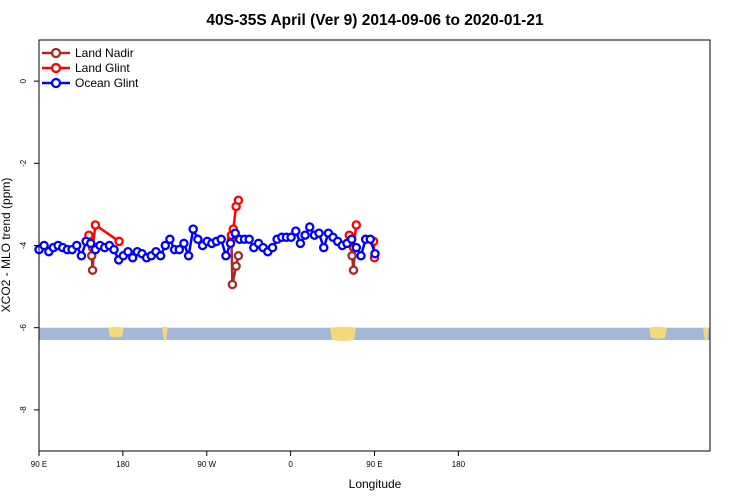  I want to click on y-axis-ticks: 0 -2 -4 -6 -8, so click(29, 245).